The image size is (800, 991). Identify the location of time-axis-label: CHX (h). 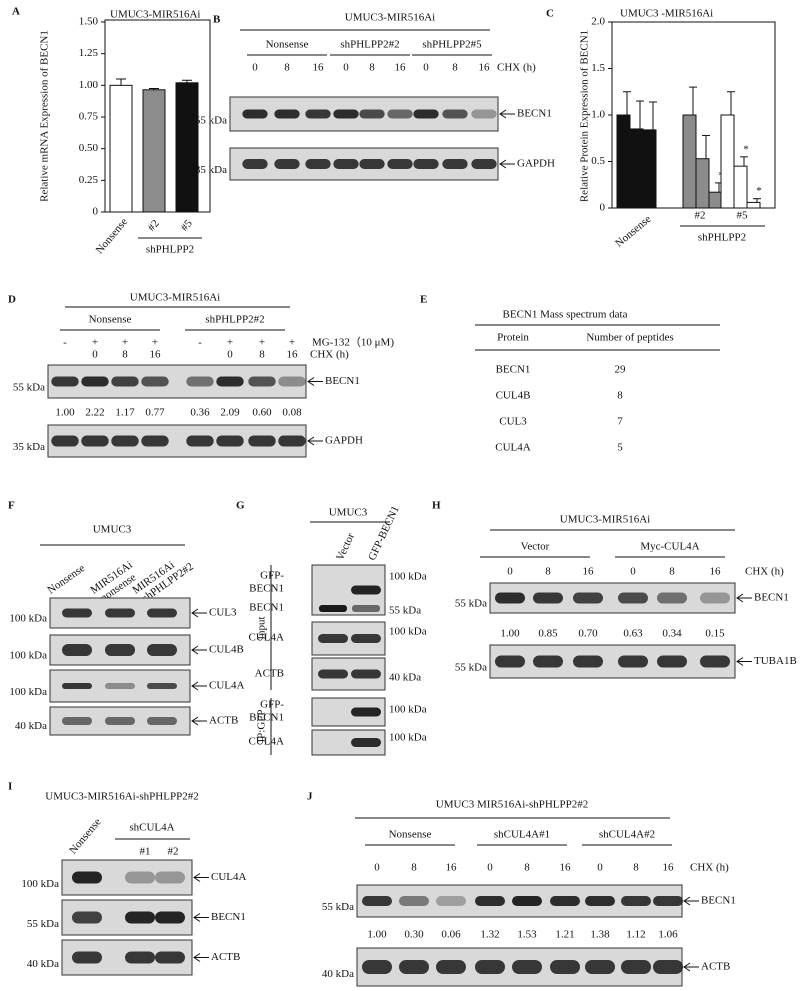
(329, 355).